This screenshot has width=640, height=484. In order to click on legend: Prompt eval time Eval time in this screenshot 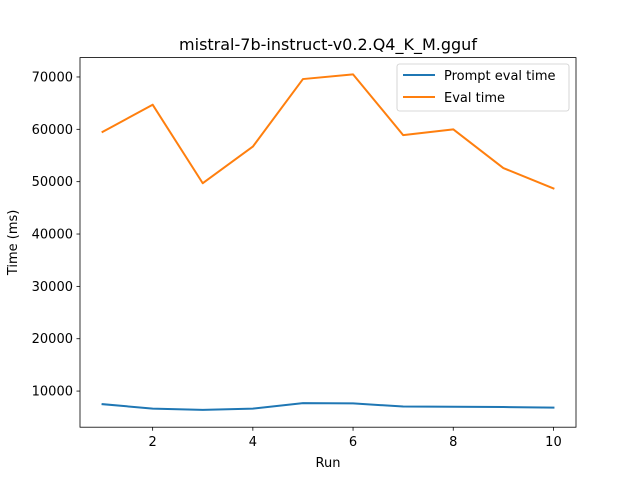, I will do `click(483, 87)`.